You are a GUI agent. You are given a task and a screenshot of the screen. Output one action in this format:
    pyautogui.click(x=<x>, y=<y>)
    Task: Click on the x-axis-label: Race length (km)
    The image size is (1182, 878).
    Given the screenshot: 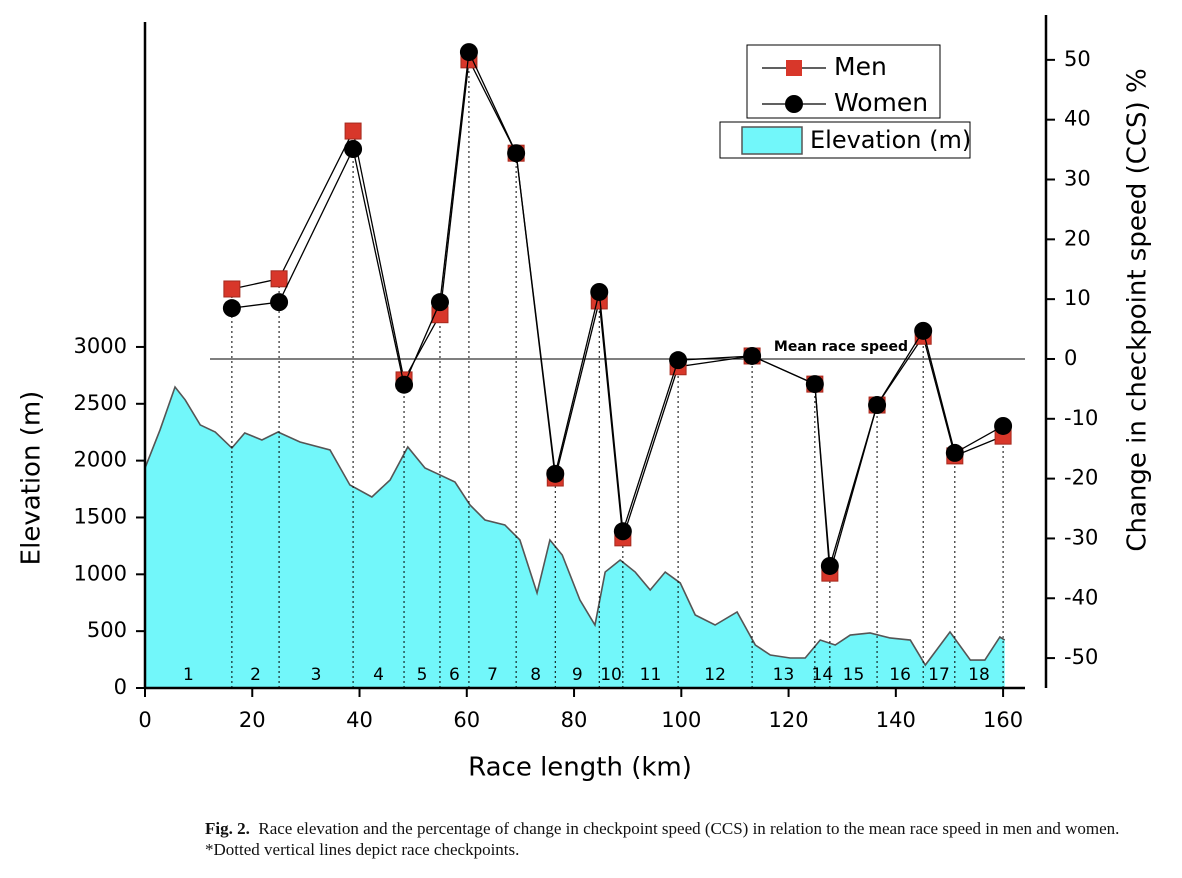 What is the action you would take?
    pyautogui.click(x=580, y=768)
    